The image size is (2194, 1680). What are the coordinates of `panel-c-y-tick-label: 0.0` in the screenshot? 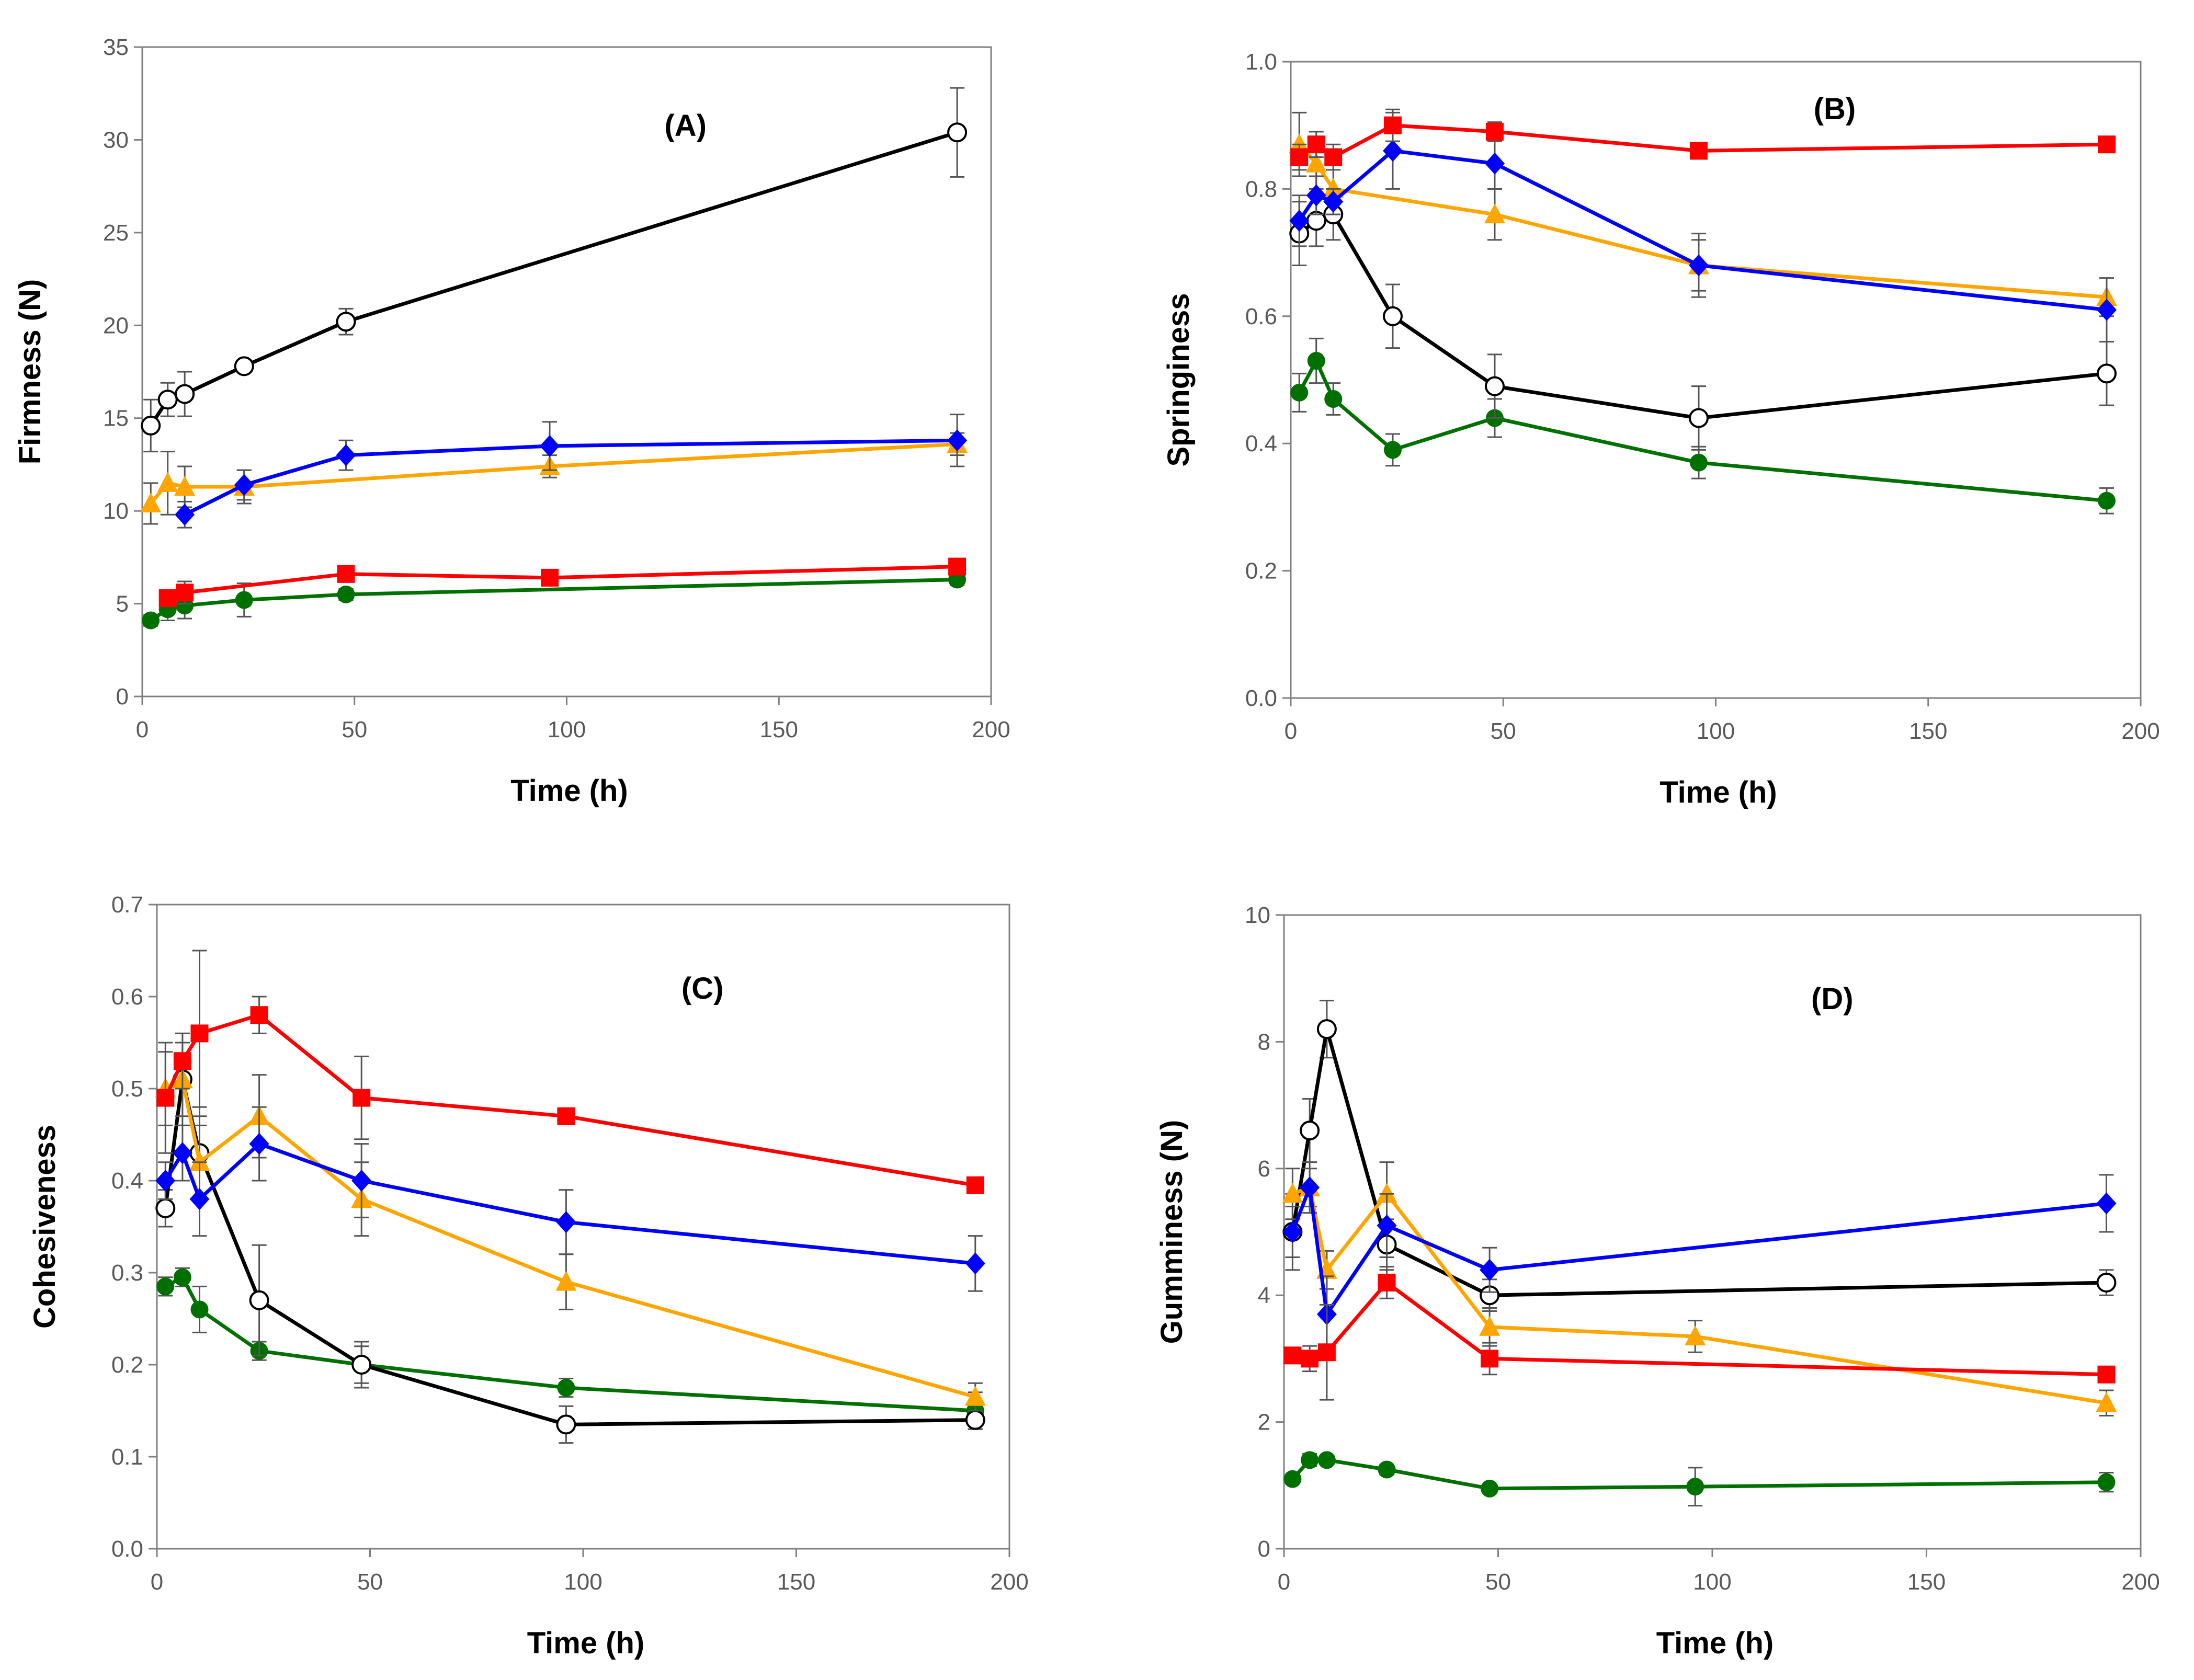 It's located at (127, 1549).